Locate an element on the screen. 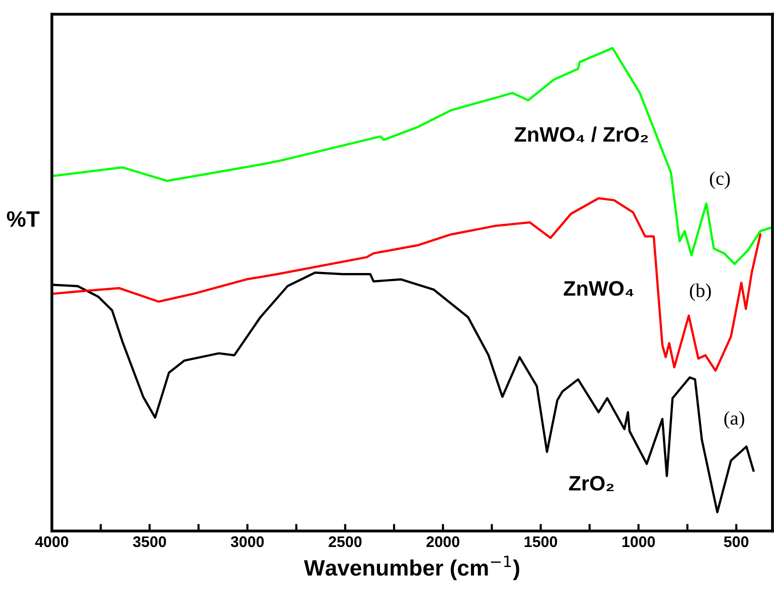 Image resolution: width=774 pixels, height=594 pixels. series-label: ZrO₂ is located at coordinates (591, 484).